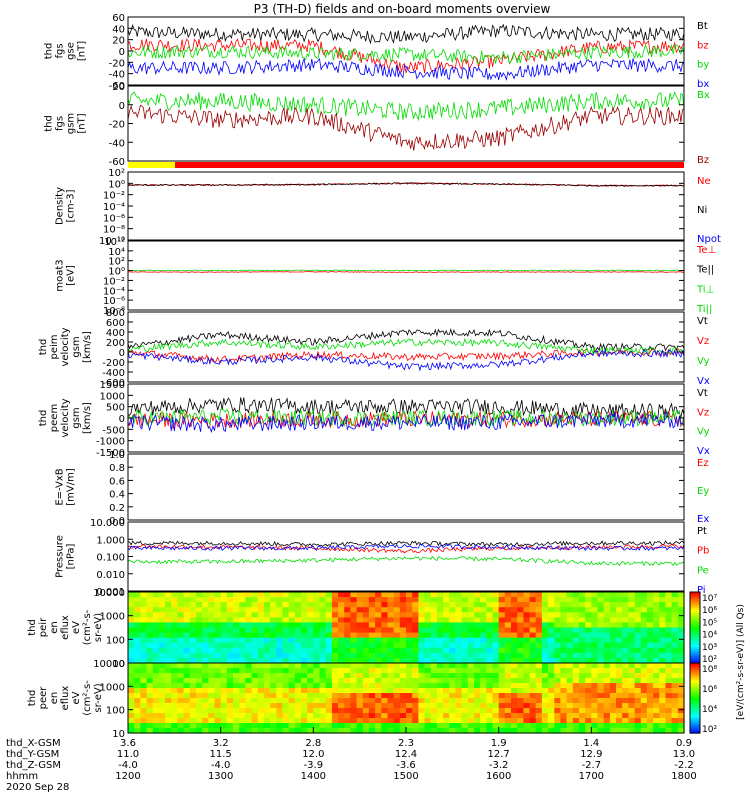 The width and height of the screenshot is (750, 804). What do you see at coordinates (114, 207) in the screenshot?
I see `y-tick-label: 10⁻⁴` at bounding box center [114, 207].